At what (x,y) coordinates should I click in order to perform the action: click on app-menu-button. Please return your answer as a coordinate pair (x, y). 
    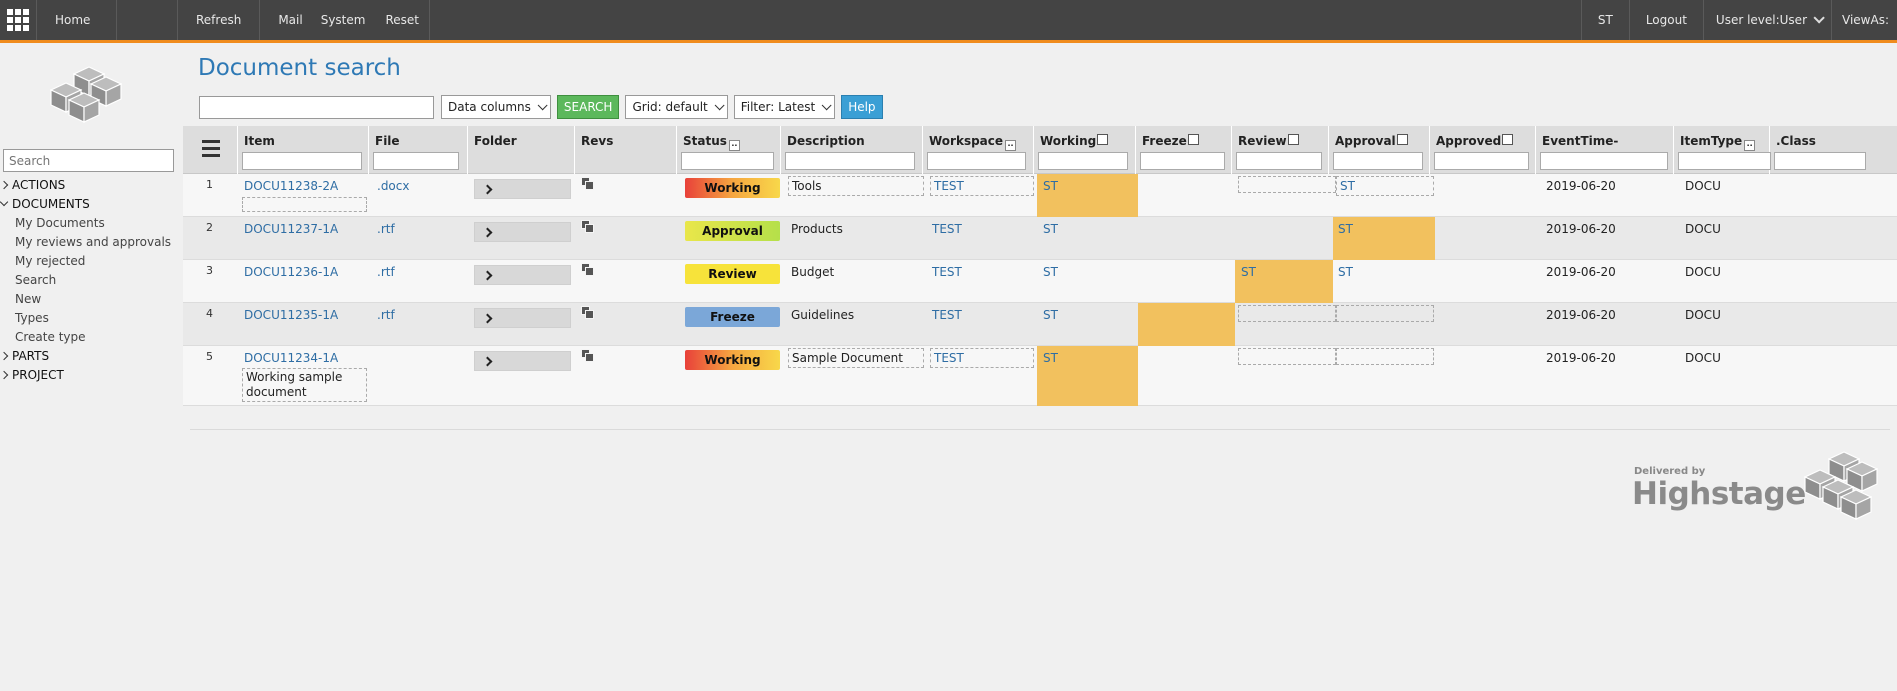
    Looking at the image, I should click on (18, 20).